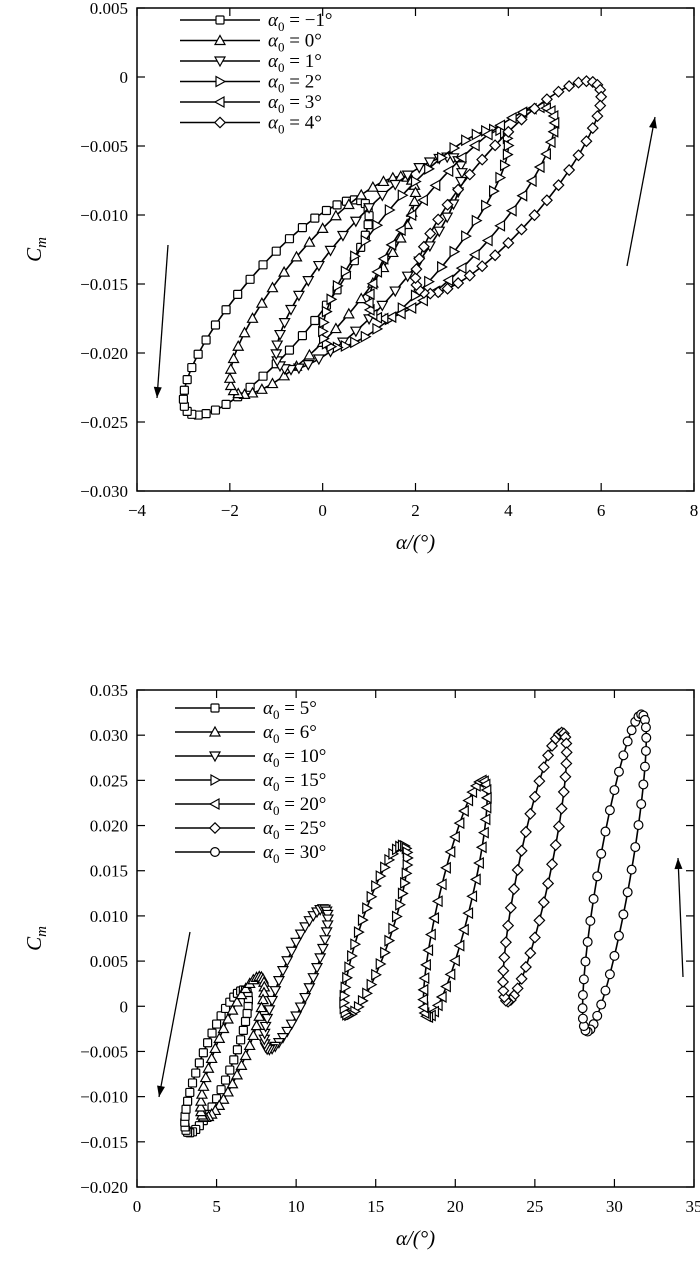 The image size is (700, 1269). Describe the element at coordinates (295, 125) in the screenshot. I see `legend-label: α0 = 4°` at that location.